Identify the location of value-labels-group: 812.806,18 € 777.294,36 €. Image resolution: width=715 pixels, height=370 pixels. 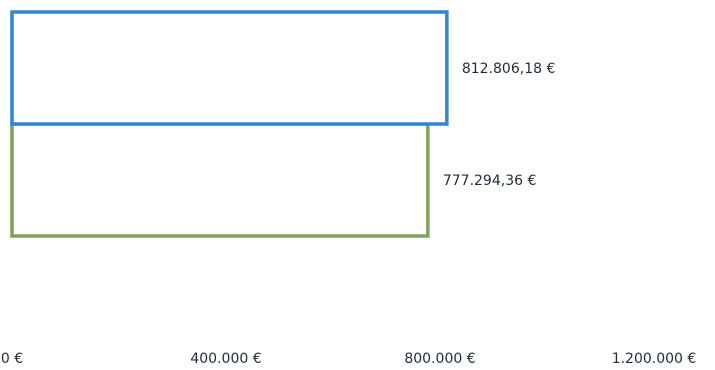
(499, 125).